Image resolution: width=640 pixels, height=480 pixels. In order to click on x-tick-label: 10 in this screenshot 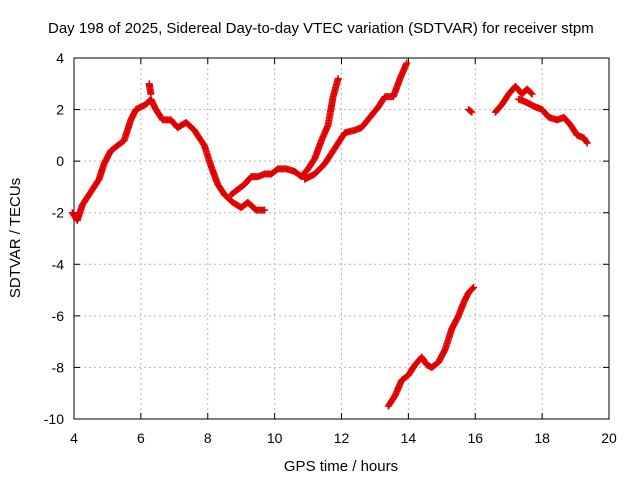, I will do `click(275, 438)`.